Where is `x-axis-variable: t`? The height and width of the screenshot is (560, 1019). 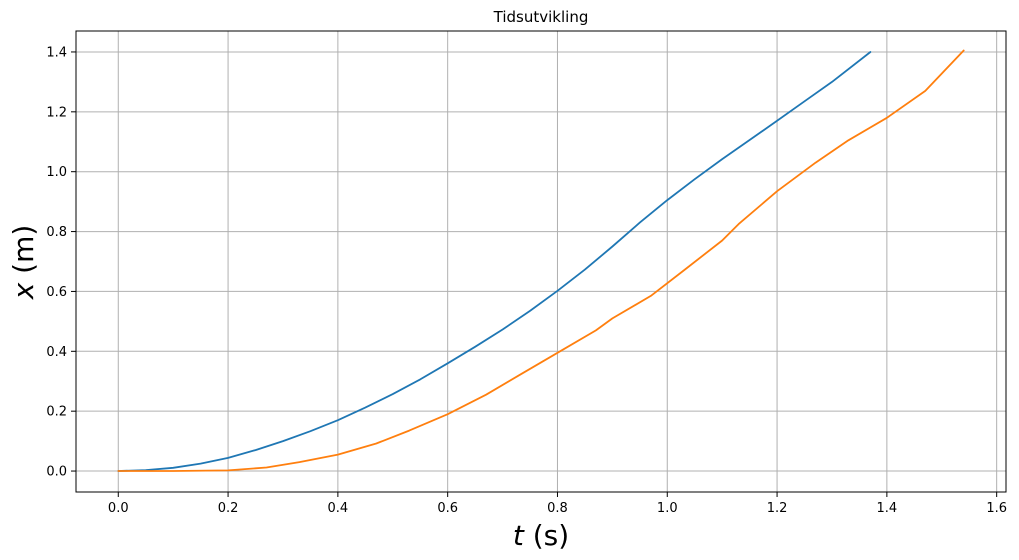
x-axis-variable: t is located at coordinates (519, 535).